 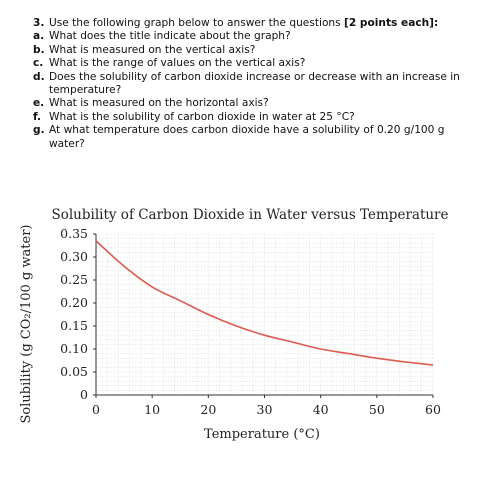 What do you see at coordinates (74, 279) in the screenshot?
I see `y-tick-label: 0.25` at bounding box center [74, 279].